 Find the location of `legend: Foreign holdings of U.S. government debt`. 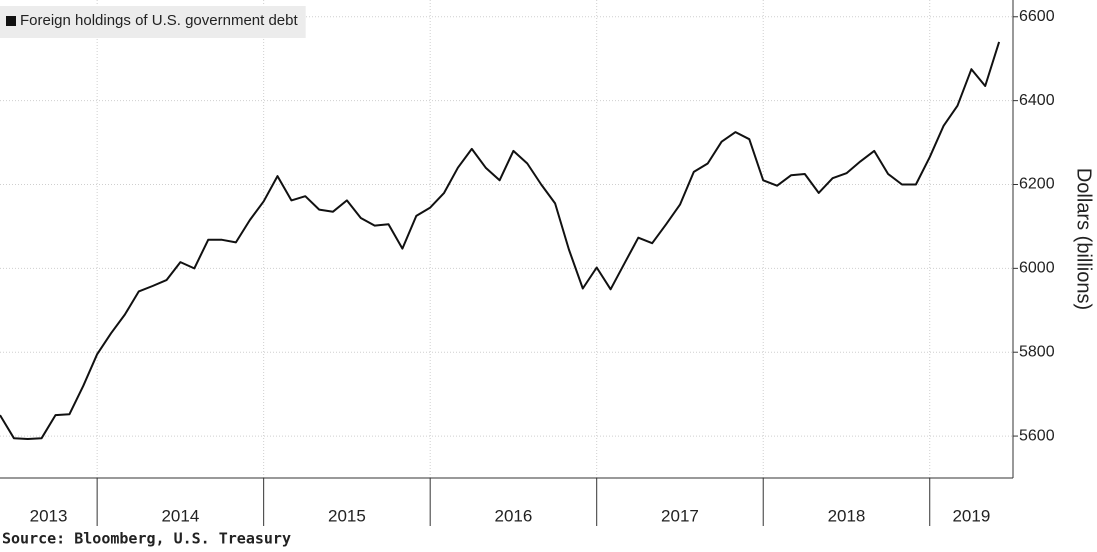

legend: Foreign holdings of U.S. government debt is located at coordinates (153, 22).